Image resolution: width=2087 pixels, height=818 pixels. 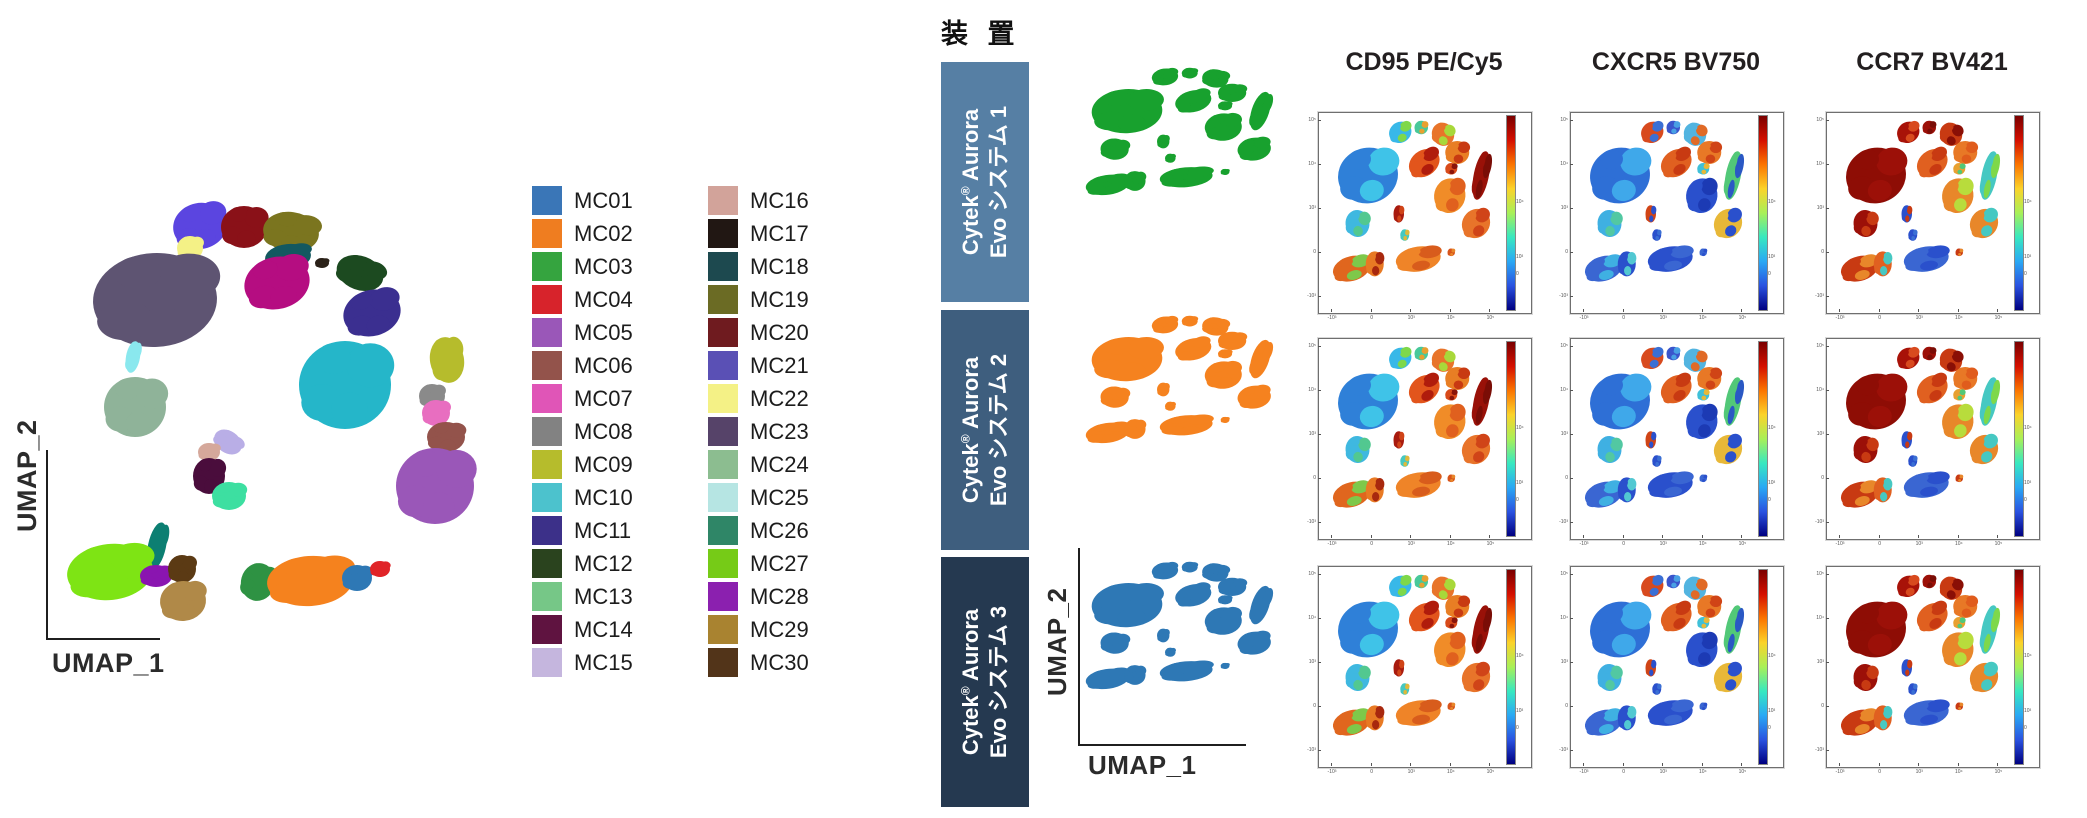 What do you see at coordinates (210, 476) in the screenshot?
I see `cluster-MC14` at bounding box center [210, 476].